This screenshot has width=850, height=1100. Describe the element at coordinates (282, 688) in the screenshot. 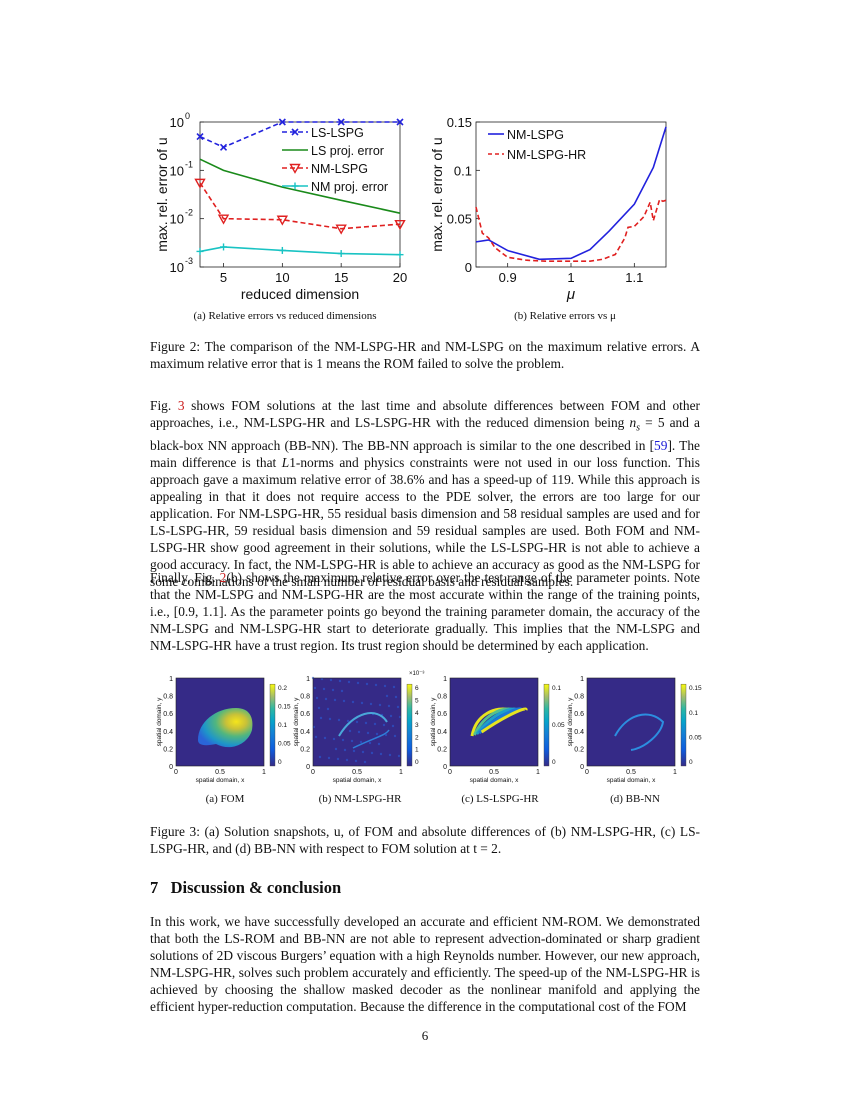

I see `colorbar-tick-label: 0.2` at that location.